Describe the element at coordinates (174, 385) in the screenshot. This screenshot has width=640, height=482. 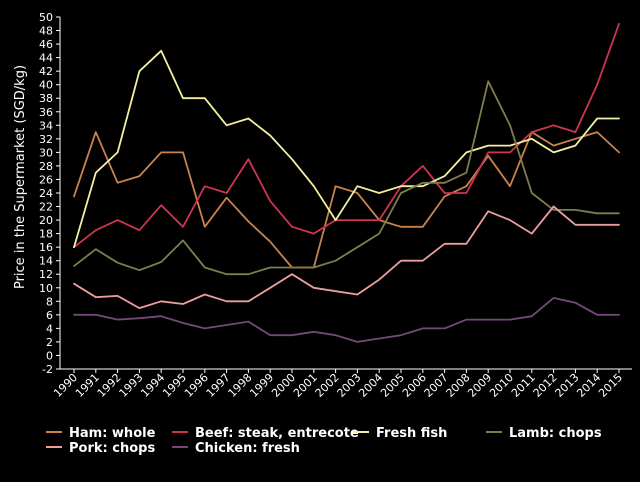
I see `x-tick-label: 1995` at that location.